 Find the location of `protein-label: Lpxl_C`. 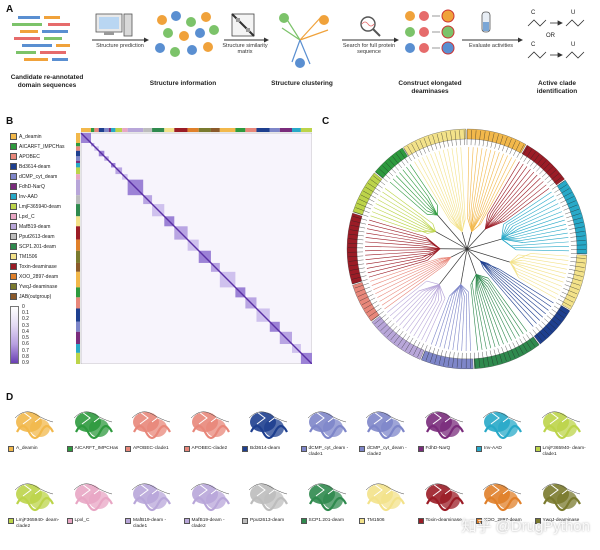

protein-label: Lpxl_C is located at coordinates (94, 521).